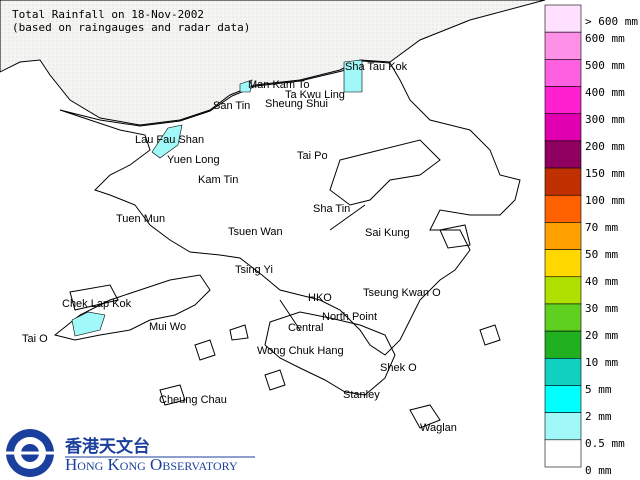 The image size is (640, 480). Describe the element at coordinates (35, 339) in the screenshot. I see `place-label: Tai O` at that location.